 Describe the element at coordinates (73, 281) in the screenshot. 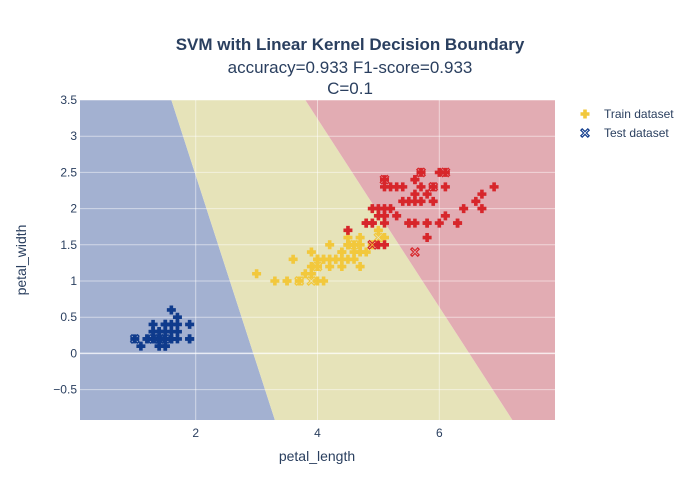

I see `y-tick-label: 1` at that location.